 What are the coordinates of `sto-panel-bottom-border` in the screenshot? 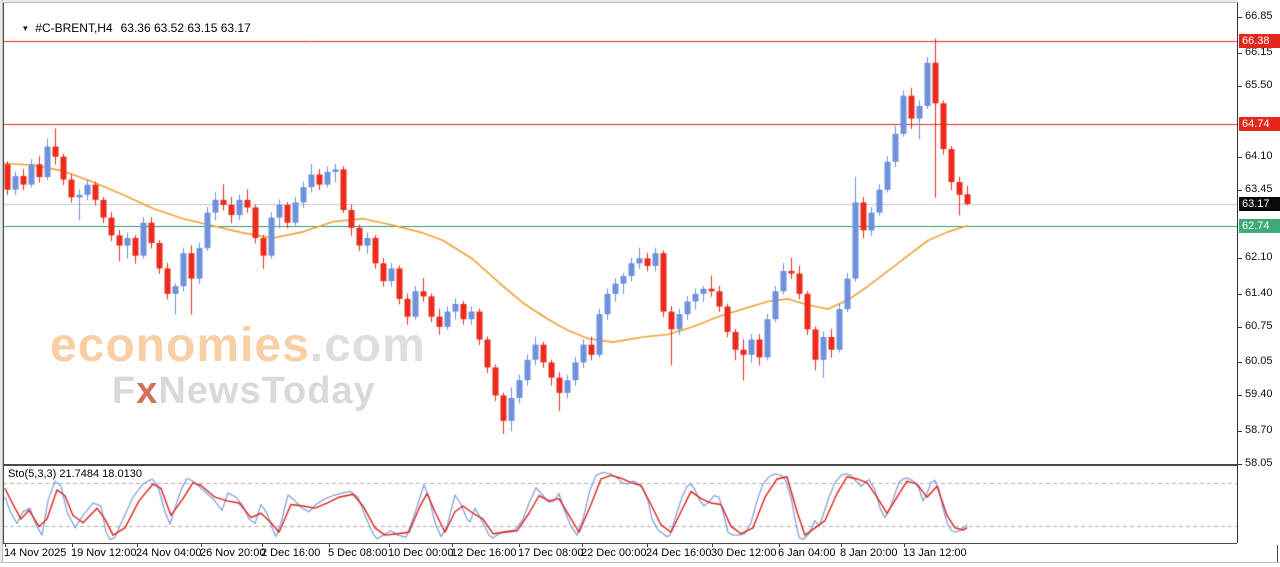 It's located at (620, 543).